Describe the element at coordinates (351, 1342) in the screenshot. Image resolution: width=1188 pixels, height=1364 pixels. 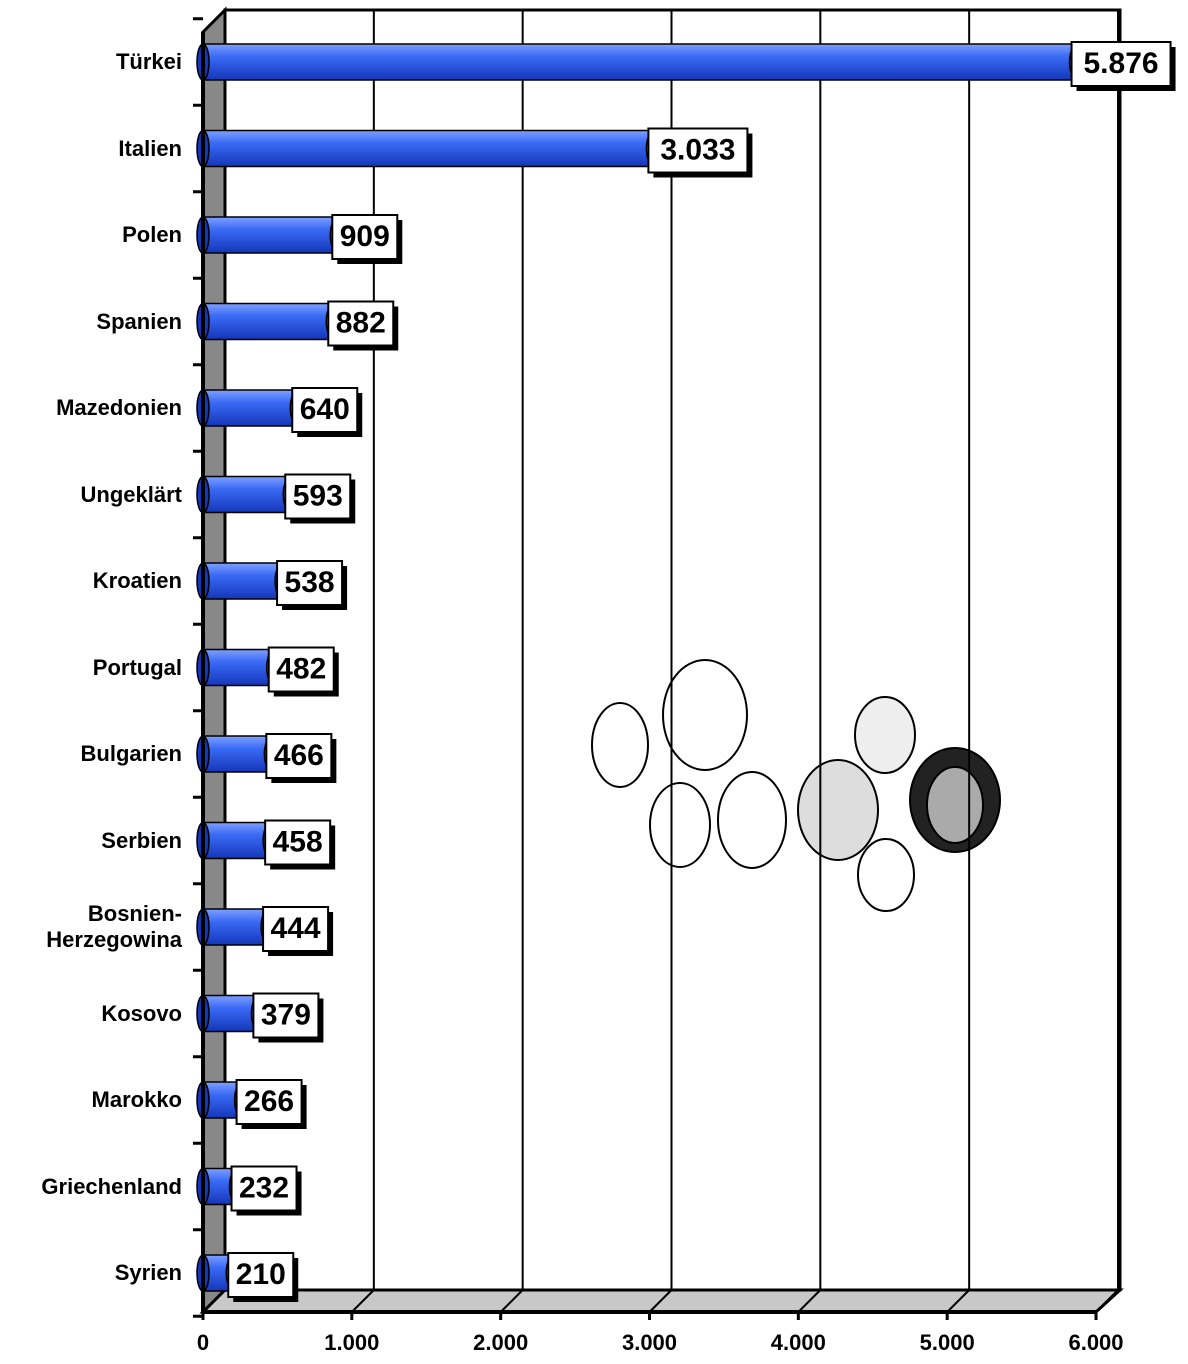
I see `x-tick-label: 1.000` at that location.